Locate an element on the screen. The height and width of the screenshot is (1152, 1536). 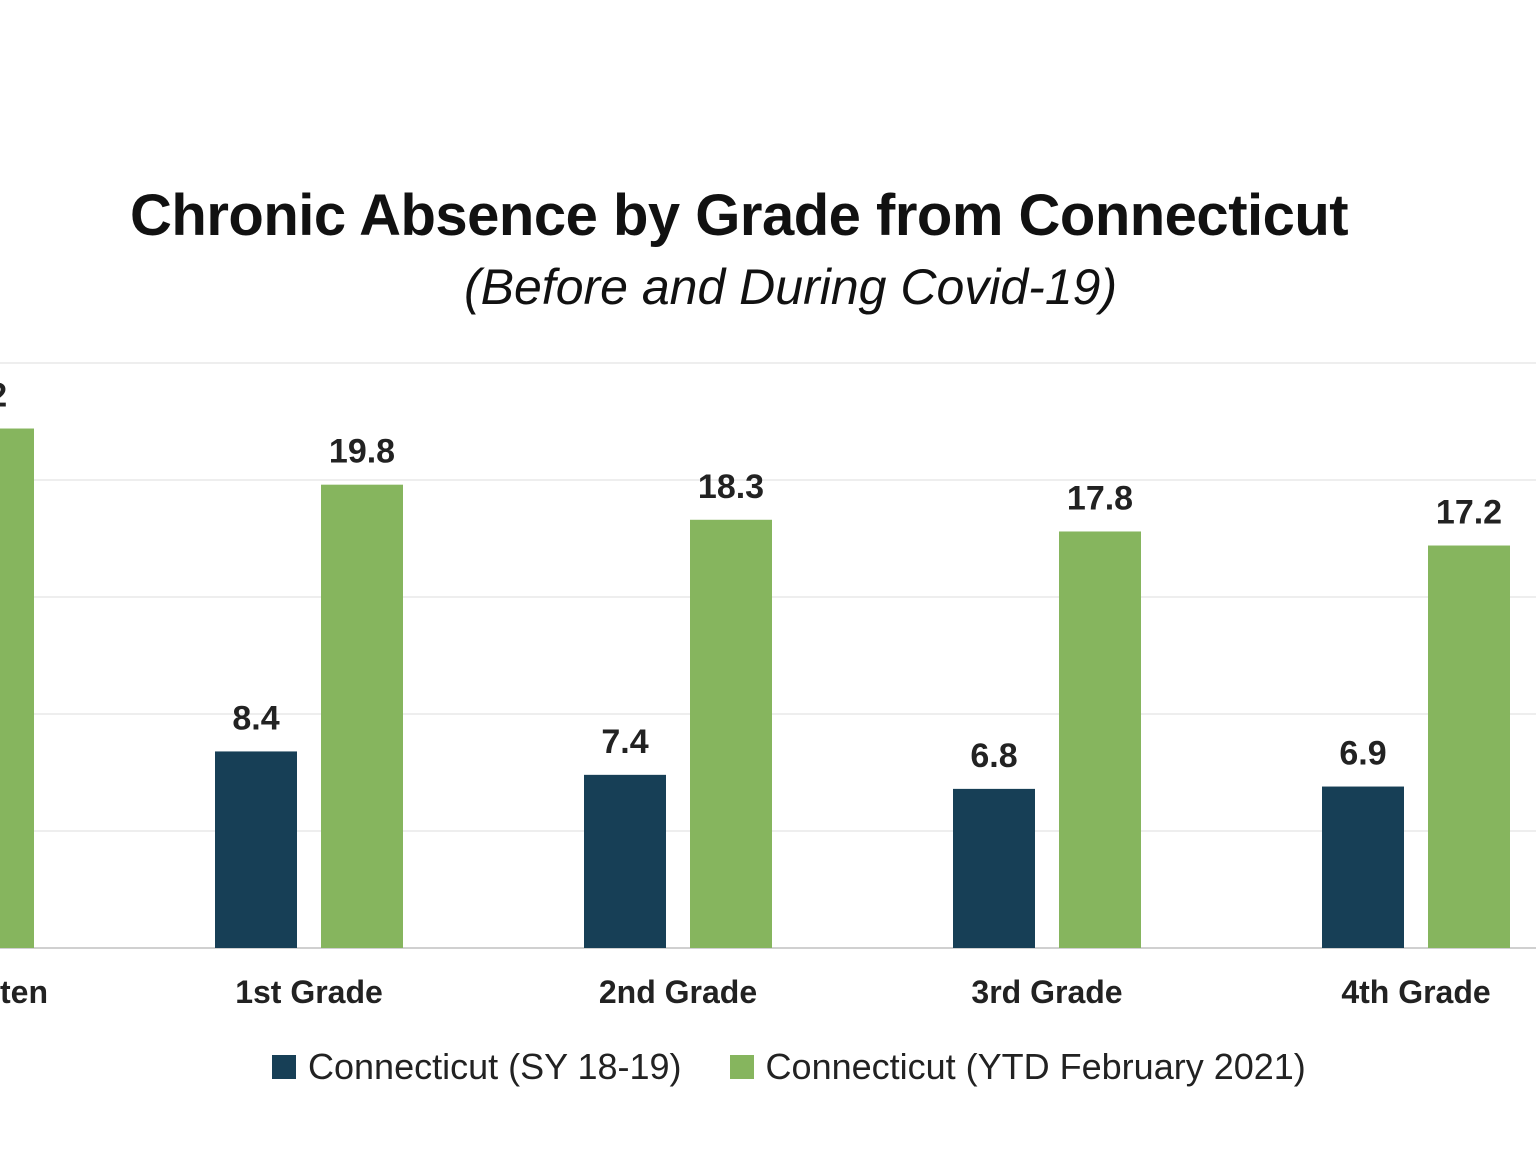
legend-swatch-sy1819 is located at coordinates (284, 1067).